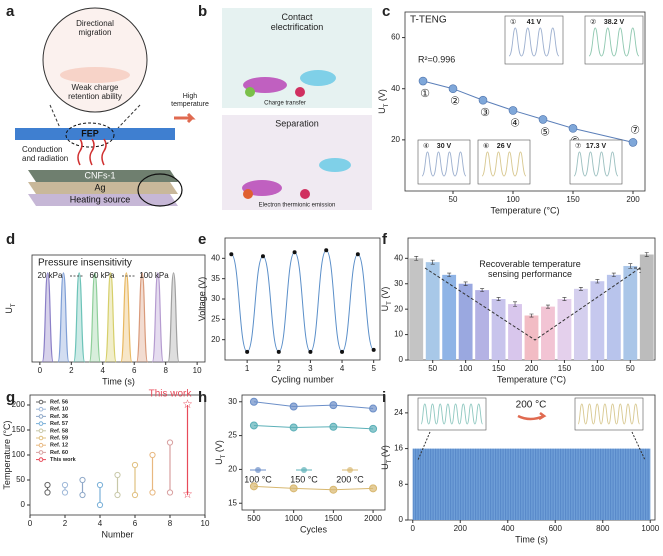 This screenshot has width=663, height=556. I want to click on x-tick-label: 4, so click(342, 368).